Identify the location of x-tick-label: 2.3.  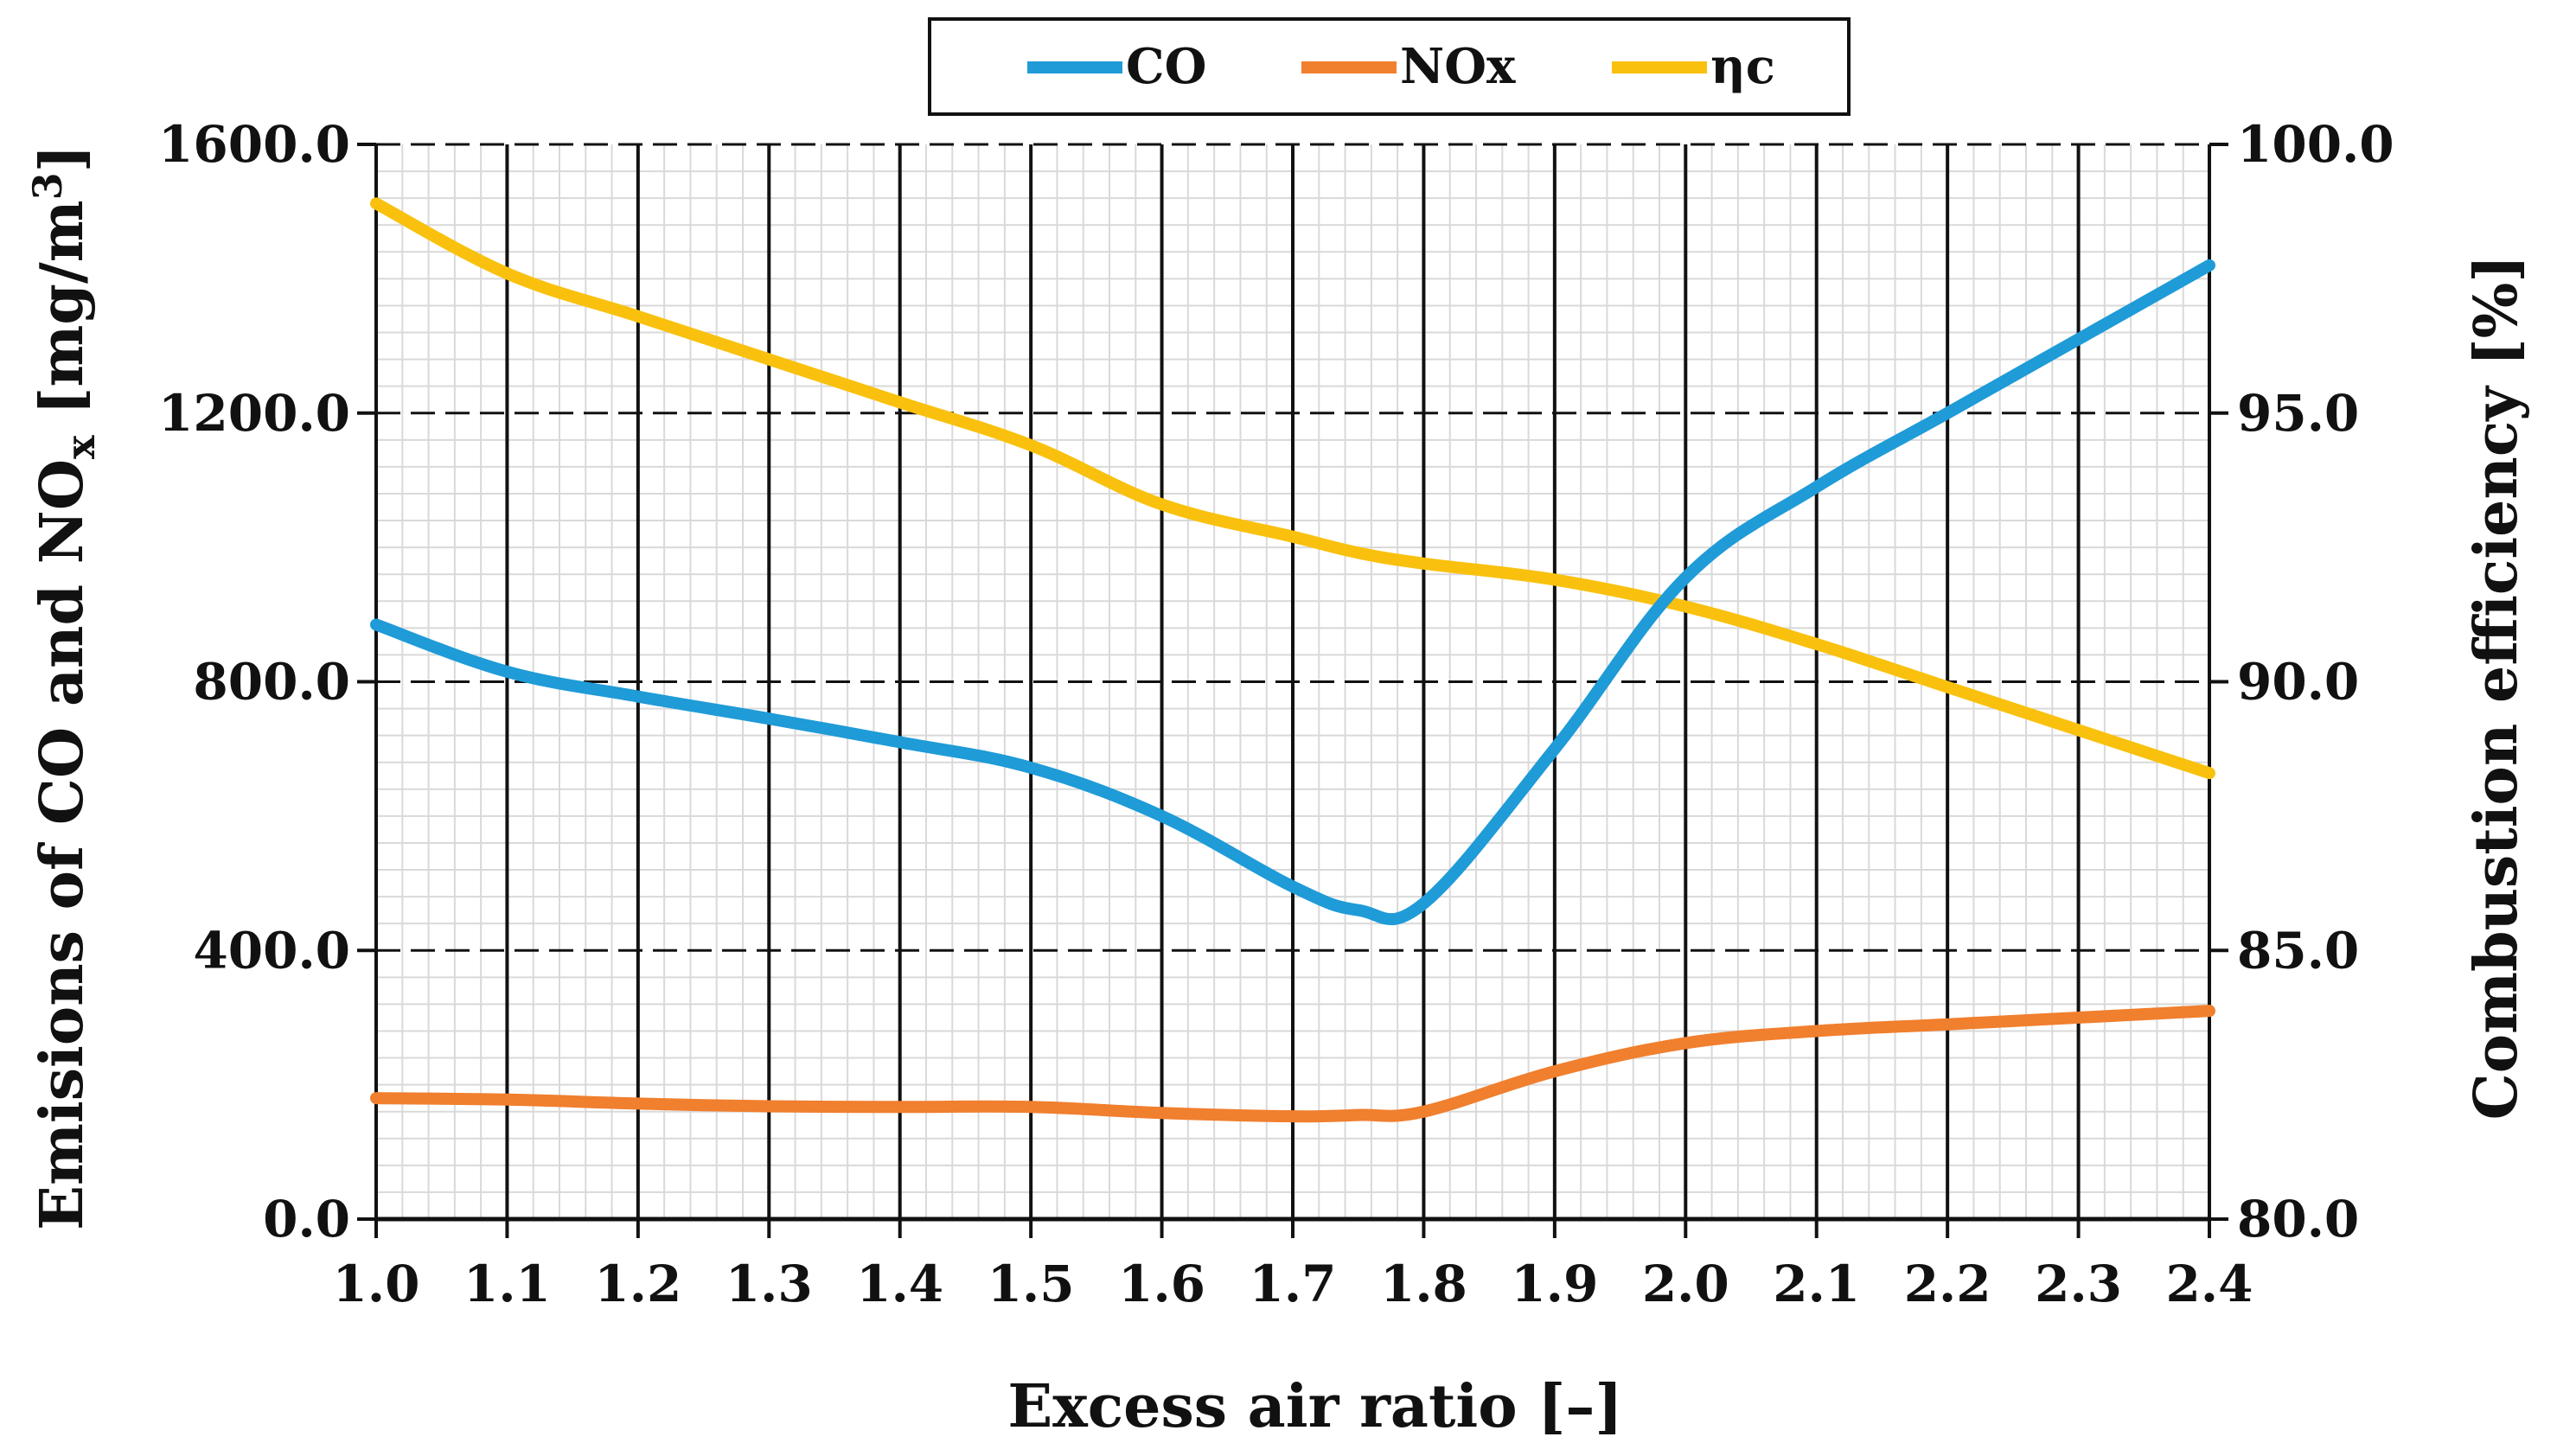
(2078, 1284).